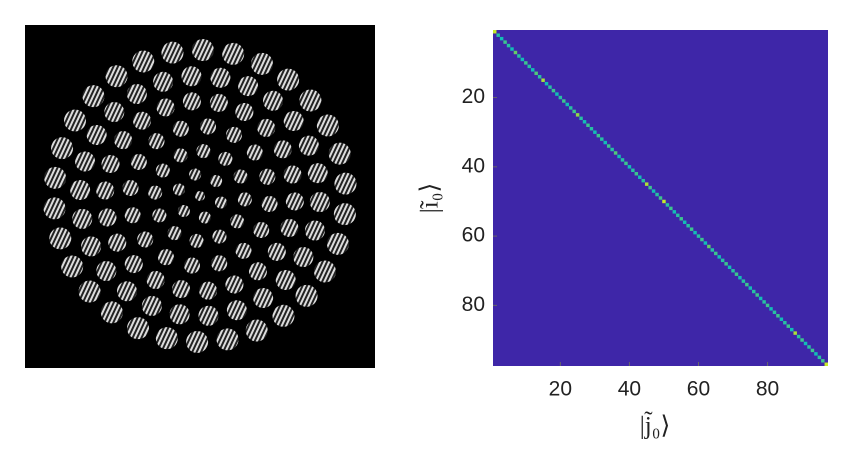  Describe the element at coordinates (473, 235) in the screenshot. I see `y-tick-label: 60` at that location.